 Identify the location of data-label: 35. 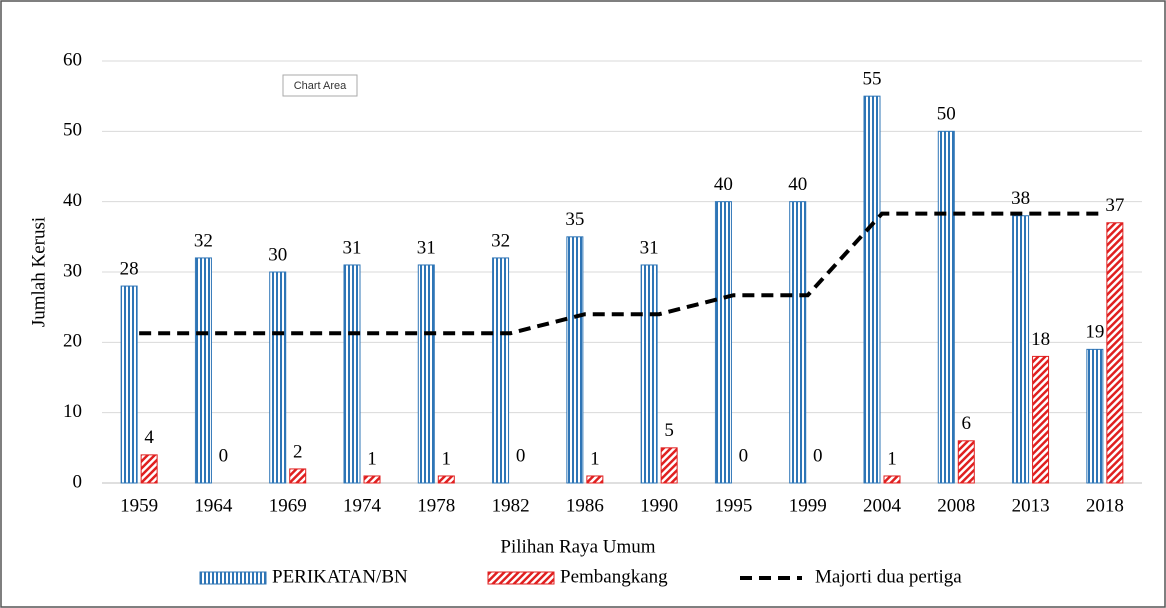
(574, 219).